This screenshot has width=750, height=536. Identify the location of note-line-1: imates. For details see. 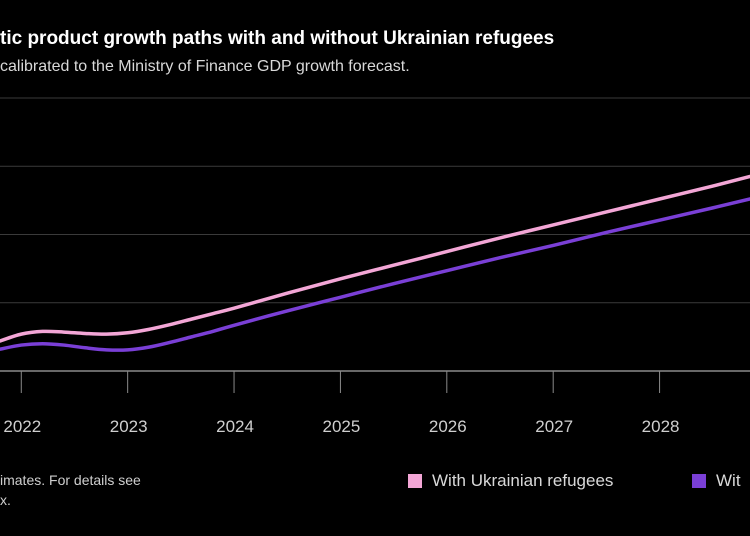
(70, 480).